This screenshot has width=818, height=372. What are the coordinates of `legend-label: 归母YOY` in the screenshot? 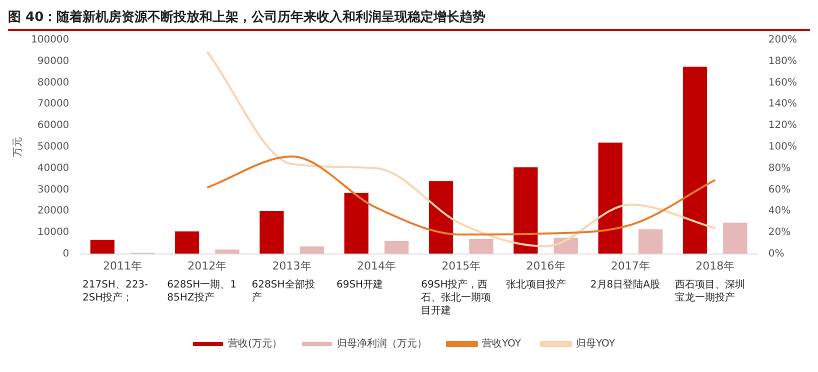 It's located at (596, 344).